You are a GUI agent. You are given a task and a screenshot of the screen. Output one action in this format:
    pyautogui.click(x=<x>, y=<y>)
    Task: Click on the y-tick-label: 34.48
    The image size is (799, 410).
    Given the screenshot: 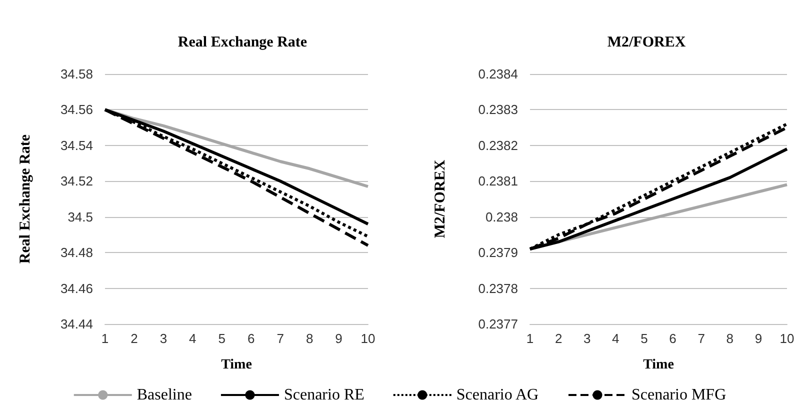 What is the action you would take?
    pyautogui.click(x=76, y=252)
    